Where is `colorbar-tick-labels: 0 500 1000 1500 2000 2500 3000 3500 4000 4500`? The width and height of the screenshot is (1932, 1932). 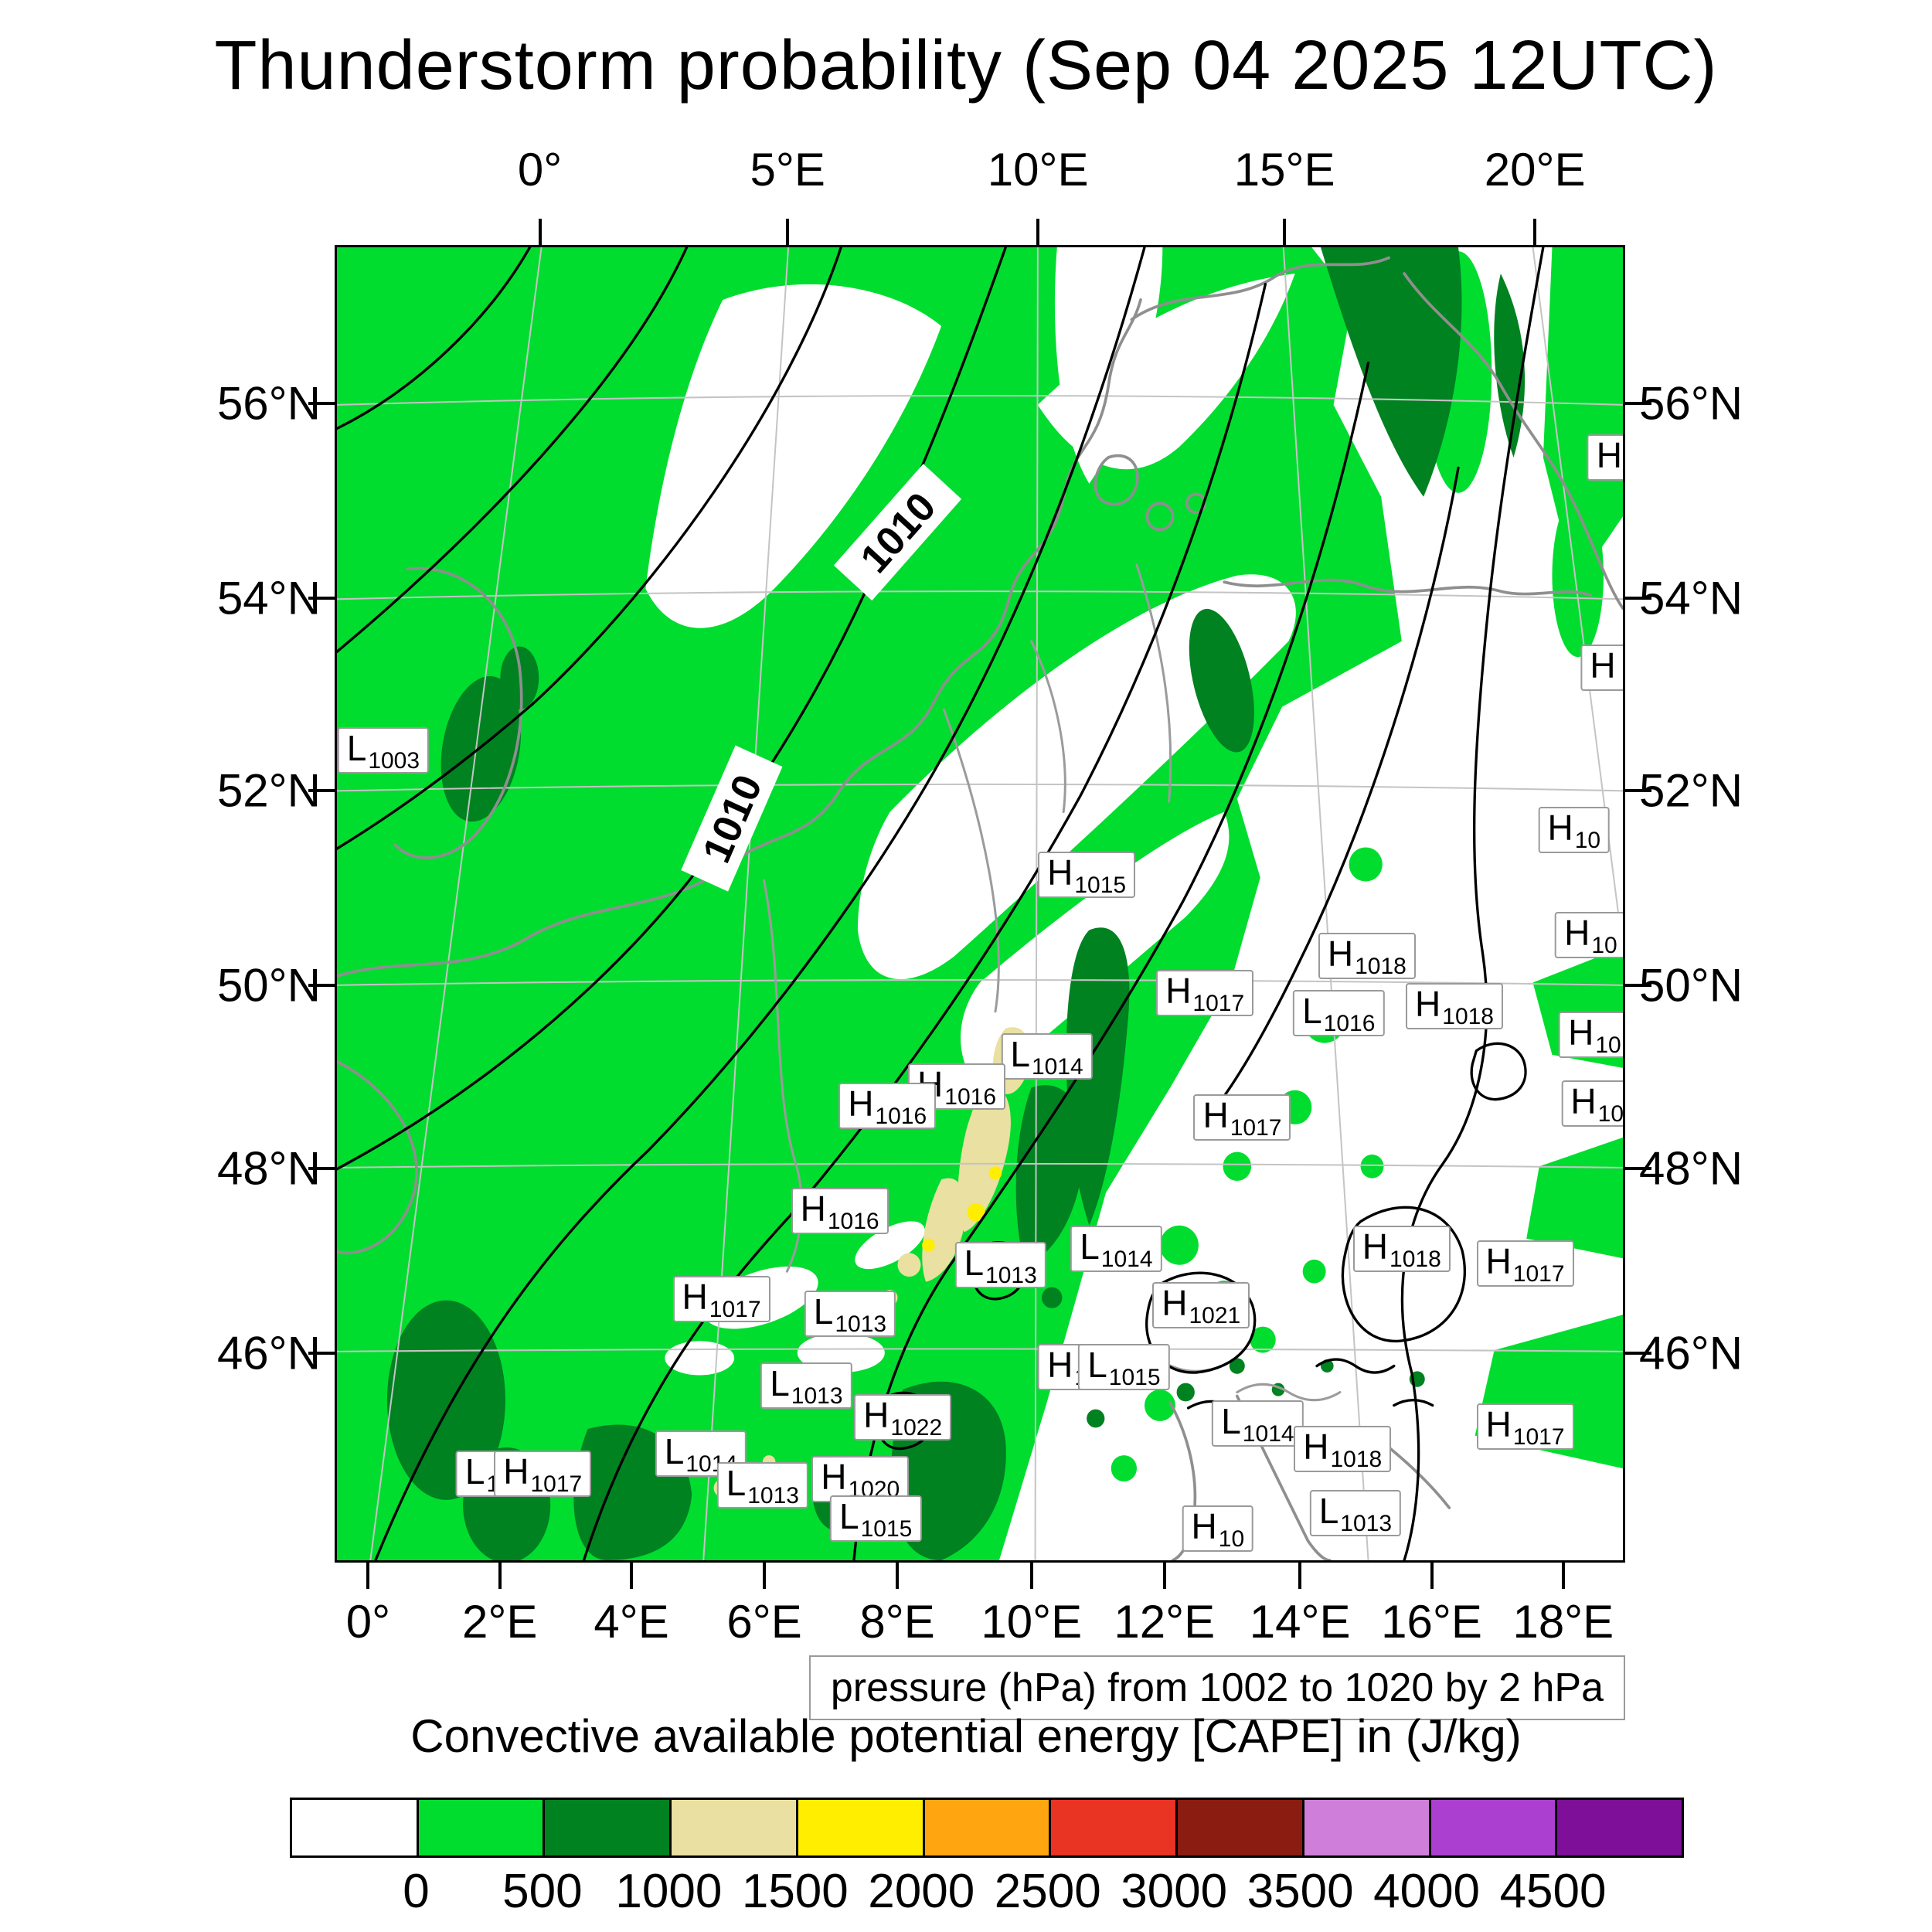
colorbar-tick-labels: 0 500 1000 1500 2000 2500 3000 3500 4000 4500 is located at coordinates (985, 1892).